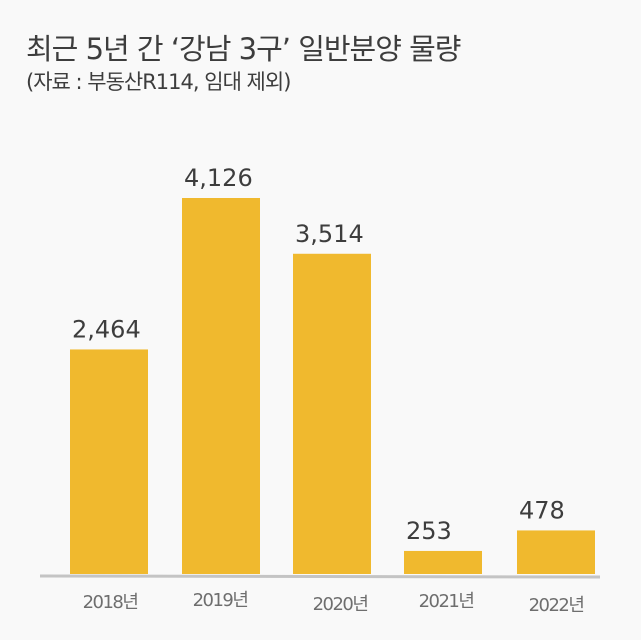 Image resolution: width=641 pixels, height=640 pixels. What do you see at coordinates (218, 178) in the screenshot?
I see `data-label: 4,126` at bounding box center [218, 178].